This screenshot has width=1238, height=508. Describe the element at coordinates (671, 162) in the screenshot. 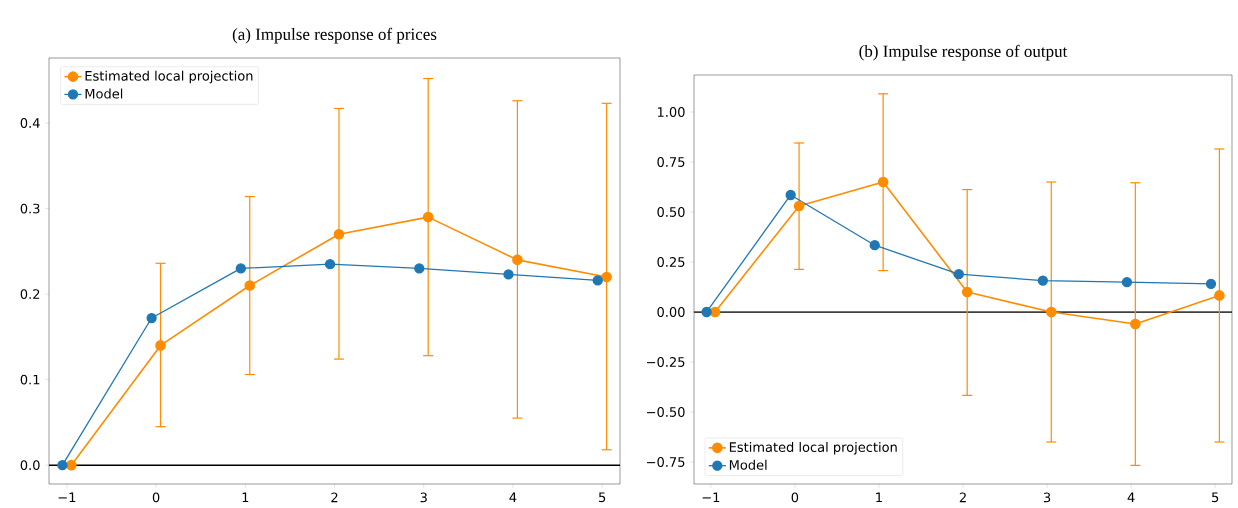

I see `y-tick-label: 0.75` at that location.